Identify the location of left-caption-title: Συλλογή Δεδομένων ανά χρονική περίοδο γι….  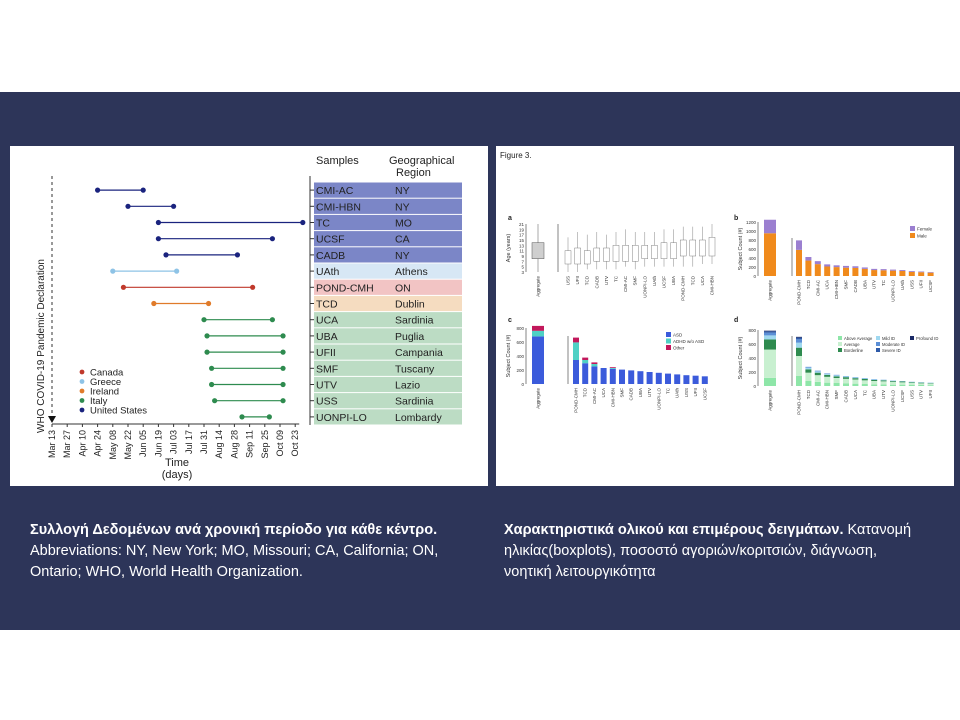
(234, 530).